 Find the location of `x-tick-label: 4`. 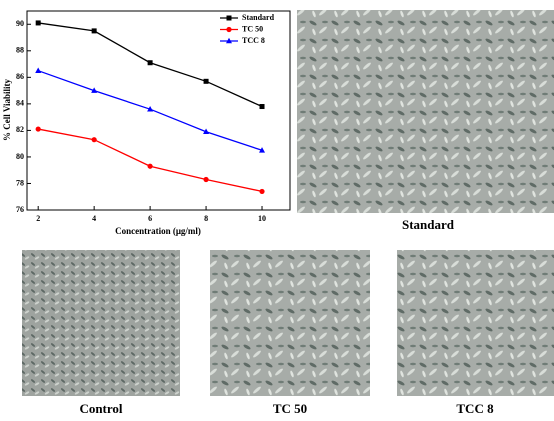

x-tick-label: 4 is located at coordinates (94, 218).